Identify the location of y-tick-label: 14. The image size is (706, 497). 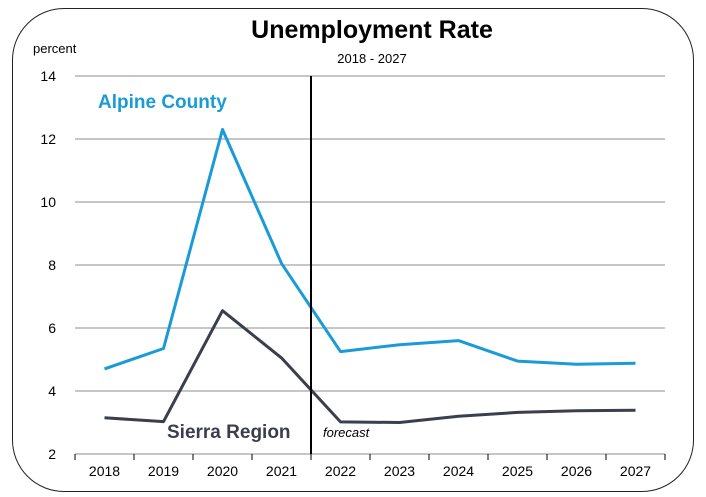
(48, 76).